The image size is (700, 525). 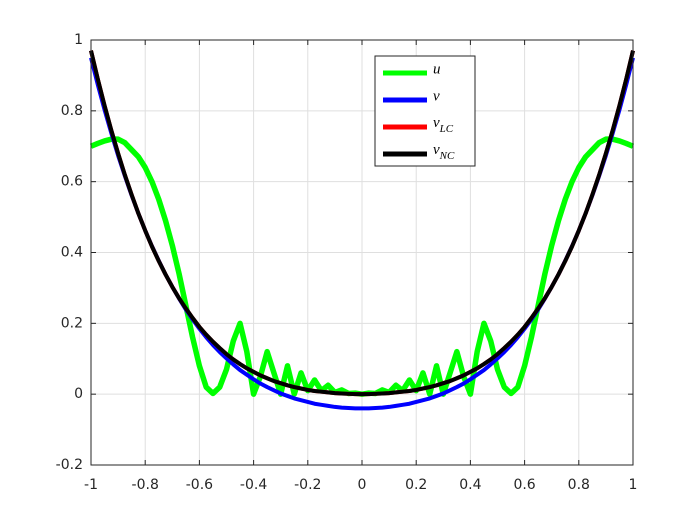 What do you see at coordinates (78, 40) in the screenshot?
I see `y-tick-label: 1` at bounding box center [78, 40].